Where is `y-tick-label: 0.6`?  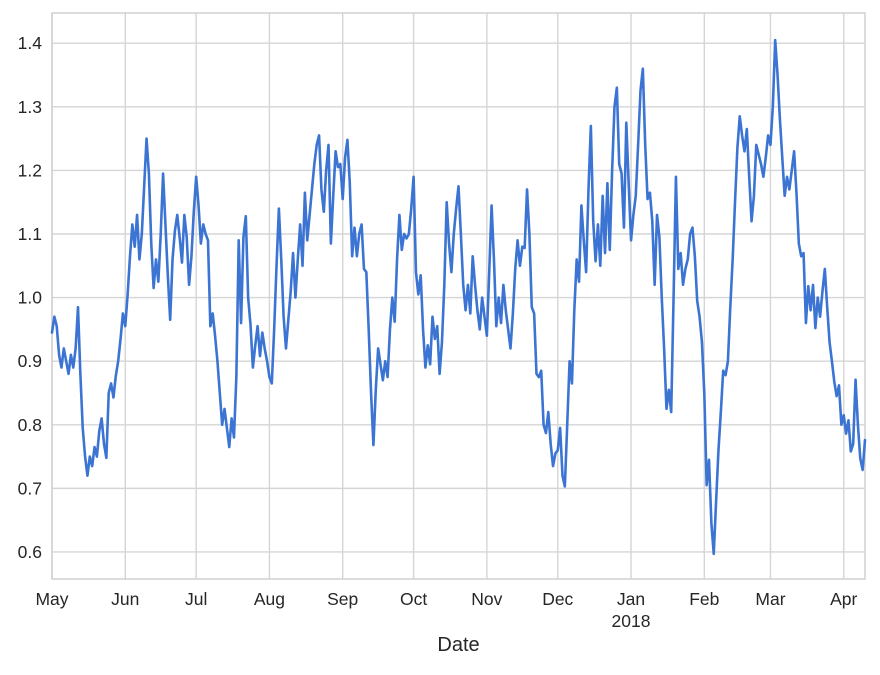
y-tick-label: 0.6 is located at coordinates (30, 552).